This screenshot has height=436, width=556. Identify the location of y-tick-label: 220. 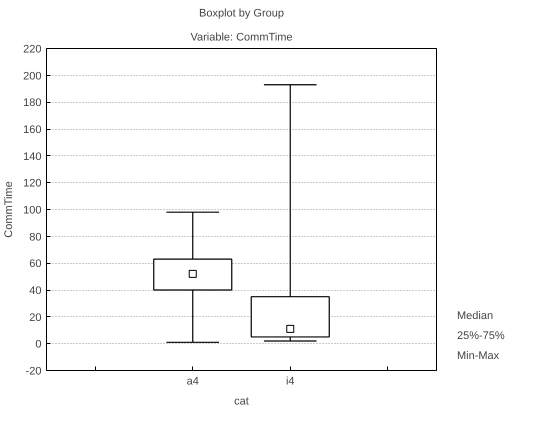
(32, 50).